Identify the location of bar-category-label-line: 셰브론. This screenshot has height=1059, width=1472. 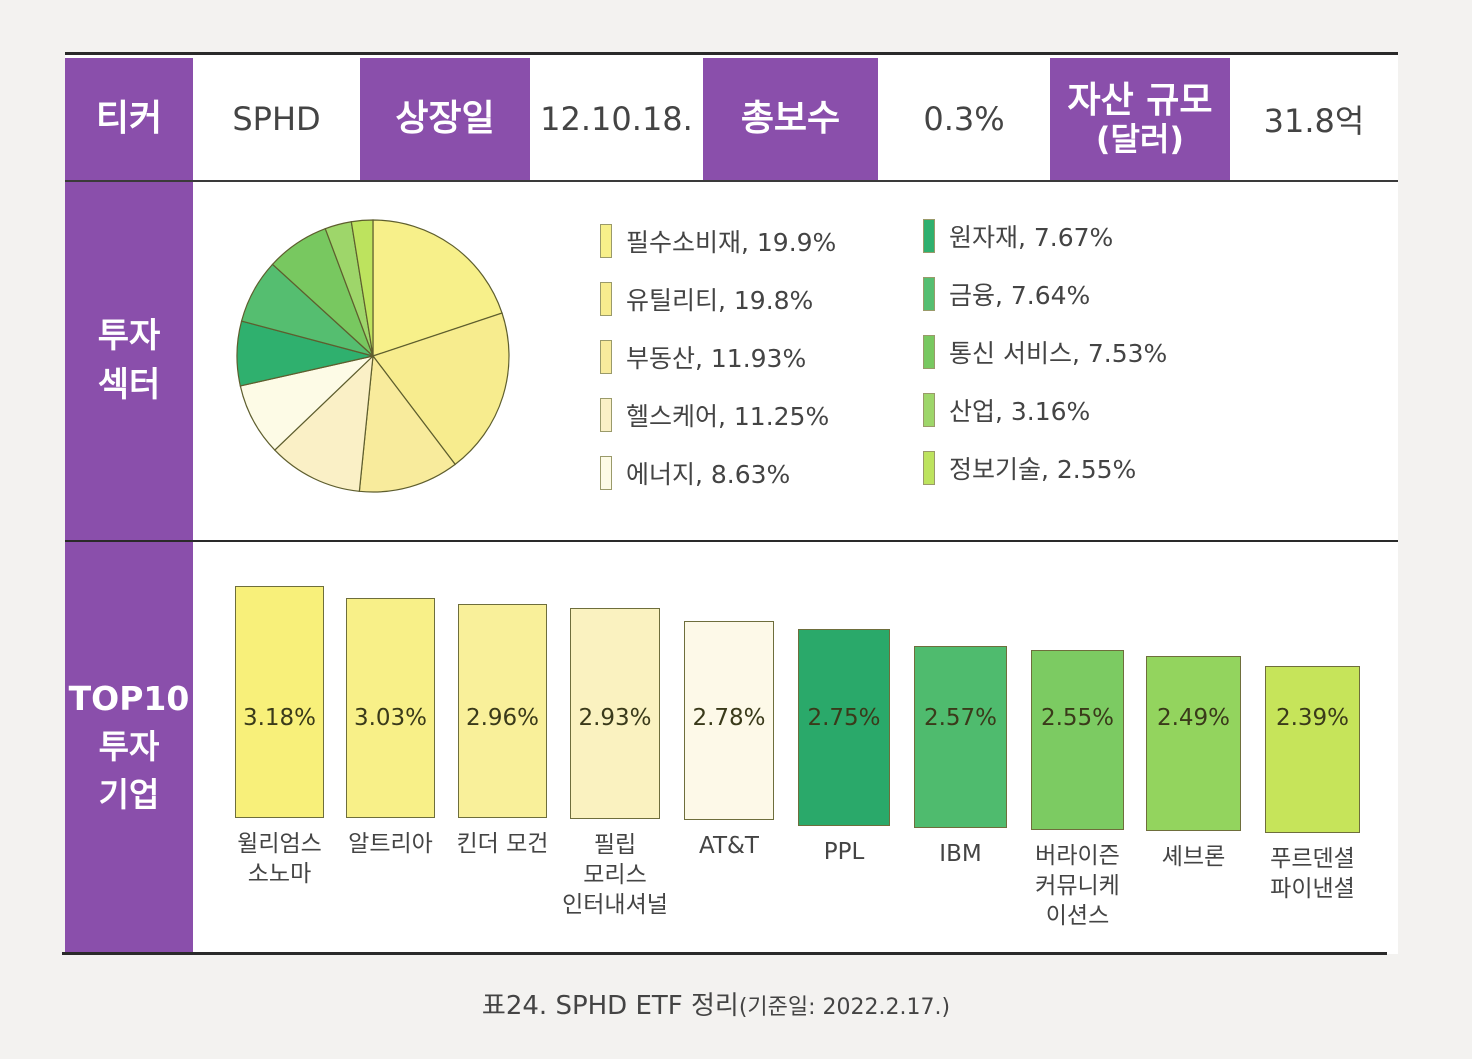
(1193, 857).